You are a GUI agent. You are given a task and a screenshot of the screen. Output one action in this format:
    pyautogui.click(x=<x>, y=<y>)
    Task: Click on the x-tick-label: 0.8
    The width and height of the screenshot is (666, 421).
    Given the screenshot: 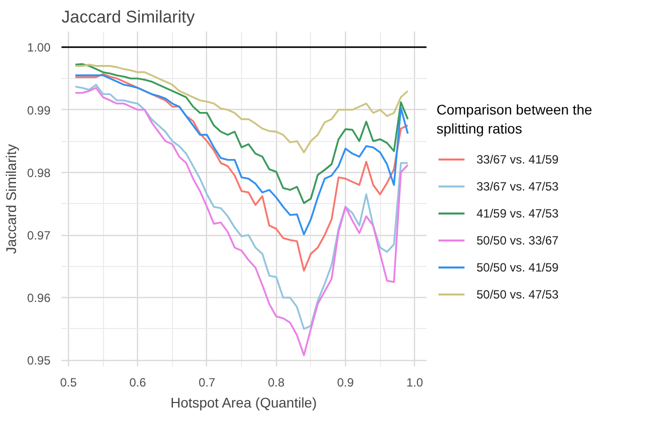 What is the action you would take?
    pyautogui.click(x=276, y=383)
    